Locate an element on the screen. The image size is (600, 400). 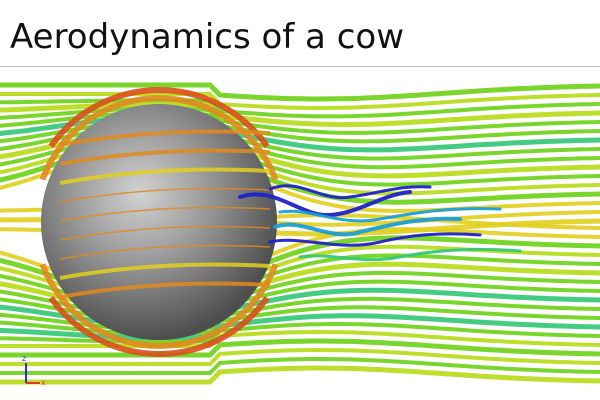
axis-z-label: z is located at coordinates (24, 358).